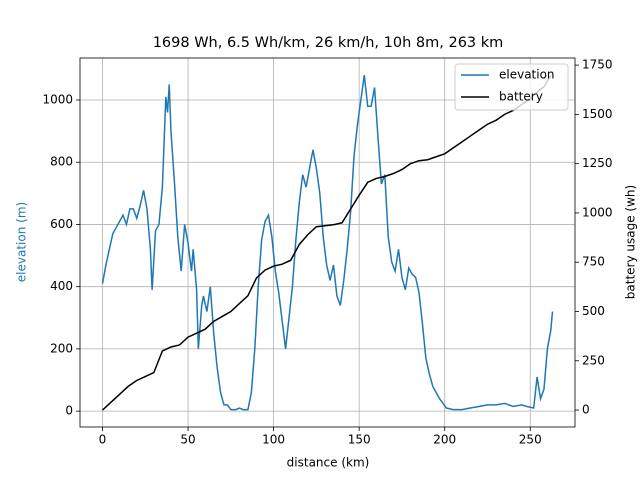 This screenshot has height=480, width=640. Describe the element at coordinates (530, 440) in the screenshot. I see `x-tick-label: 250` at that location.